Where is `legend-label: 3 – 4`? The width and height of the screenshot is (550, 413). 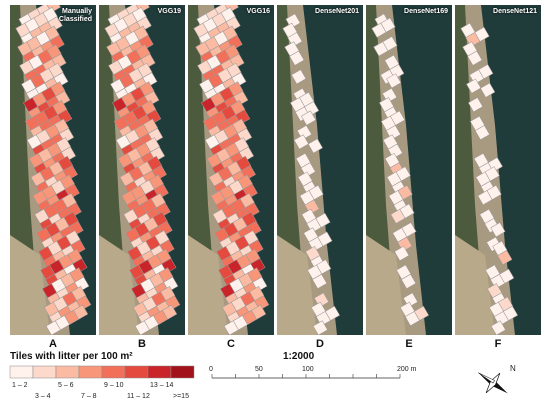 legend-label: 3 – 4 is located at coordinates (43, 396).